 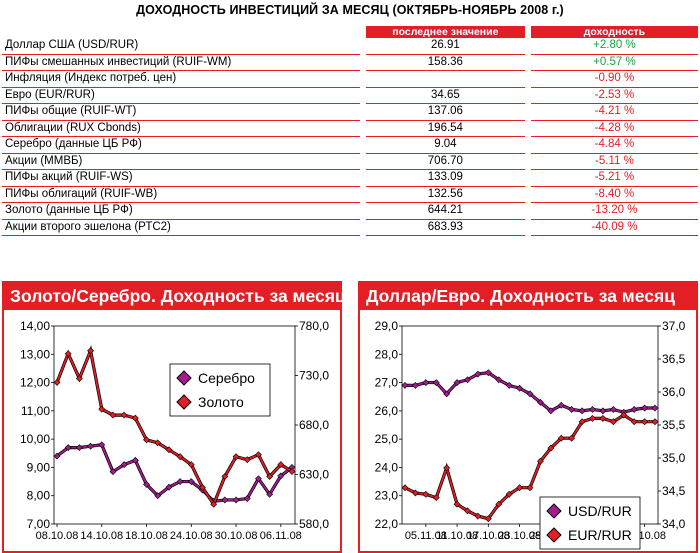 I want to click on y-right-tick-label: 36,5, so click(x=674, y=359).